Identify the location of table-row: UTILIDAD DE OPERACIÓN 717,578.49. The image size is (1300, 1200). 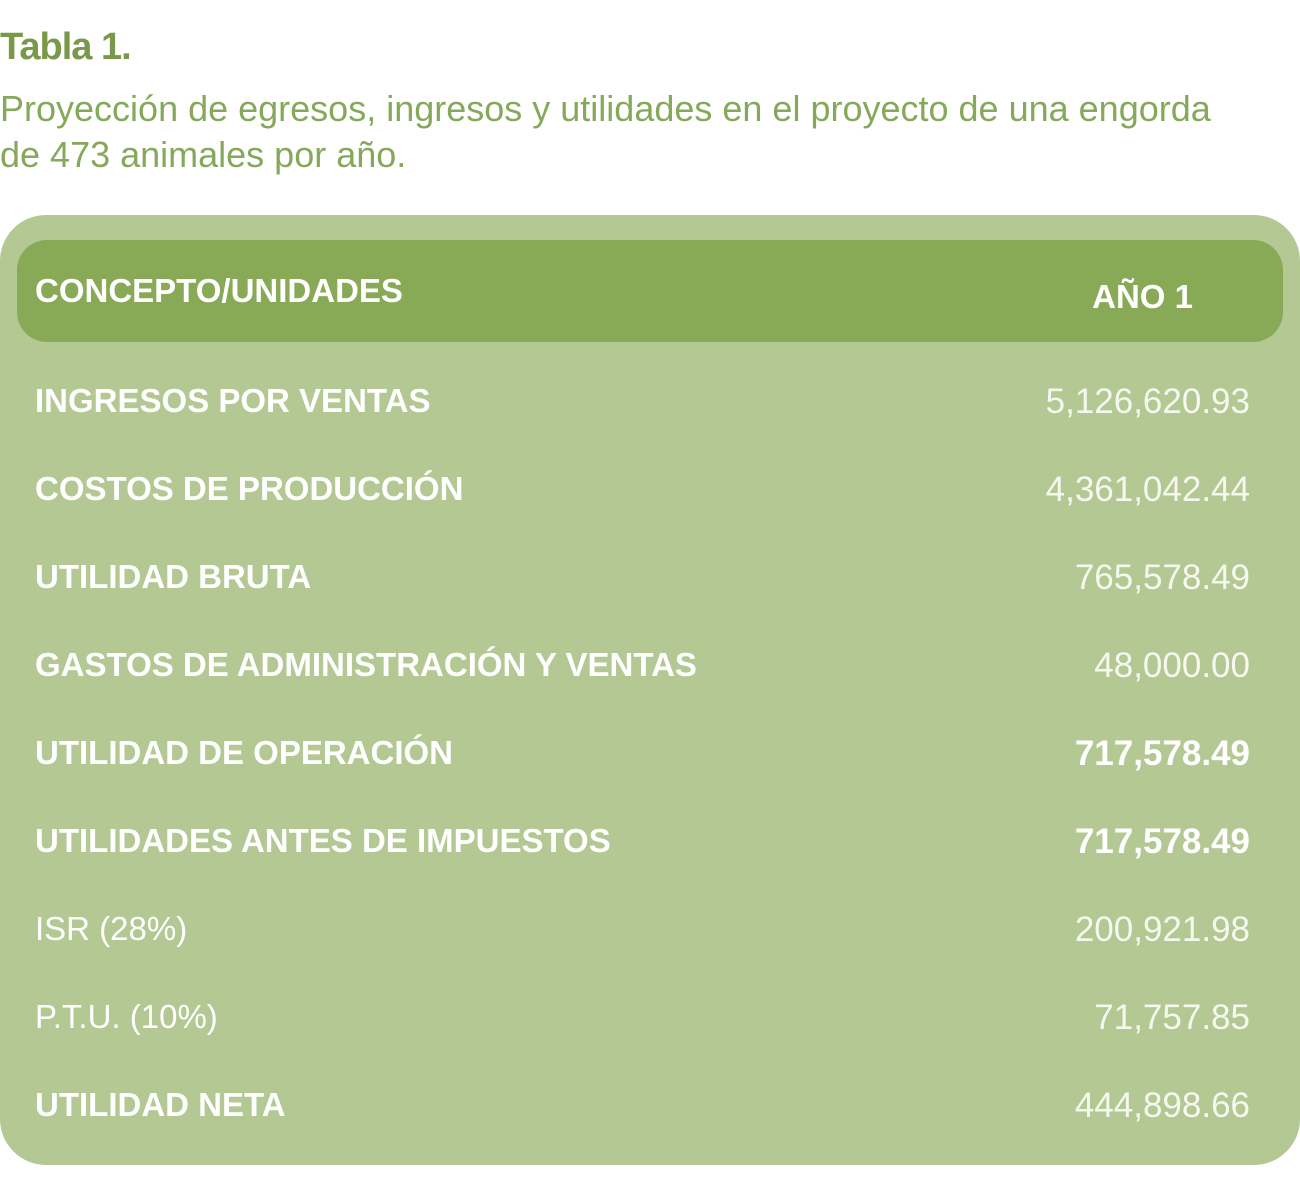
(642, 754).